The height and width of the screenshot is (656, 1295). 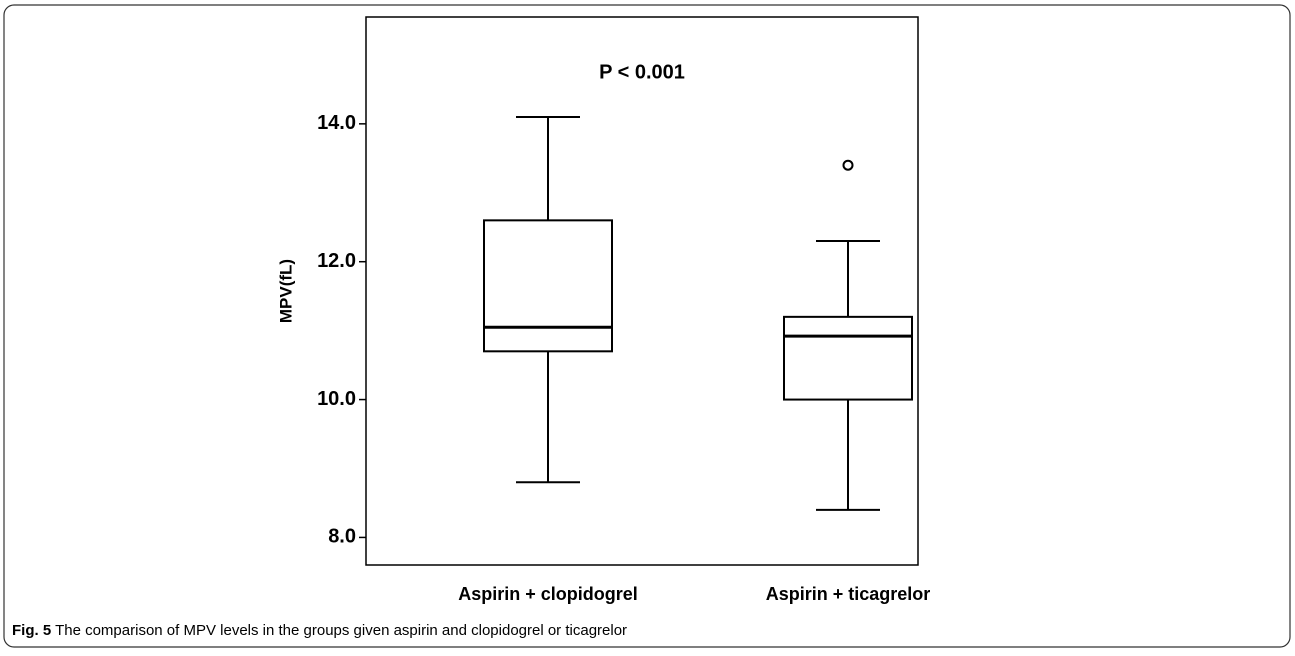 I want to click on y-tick-label: 12.0, so click(x=336, y=261).